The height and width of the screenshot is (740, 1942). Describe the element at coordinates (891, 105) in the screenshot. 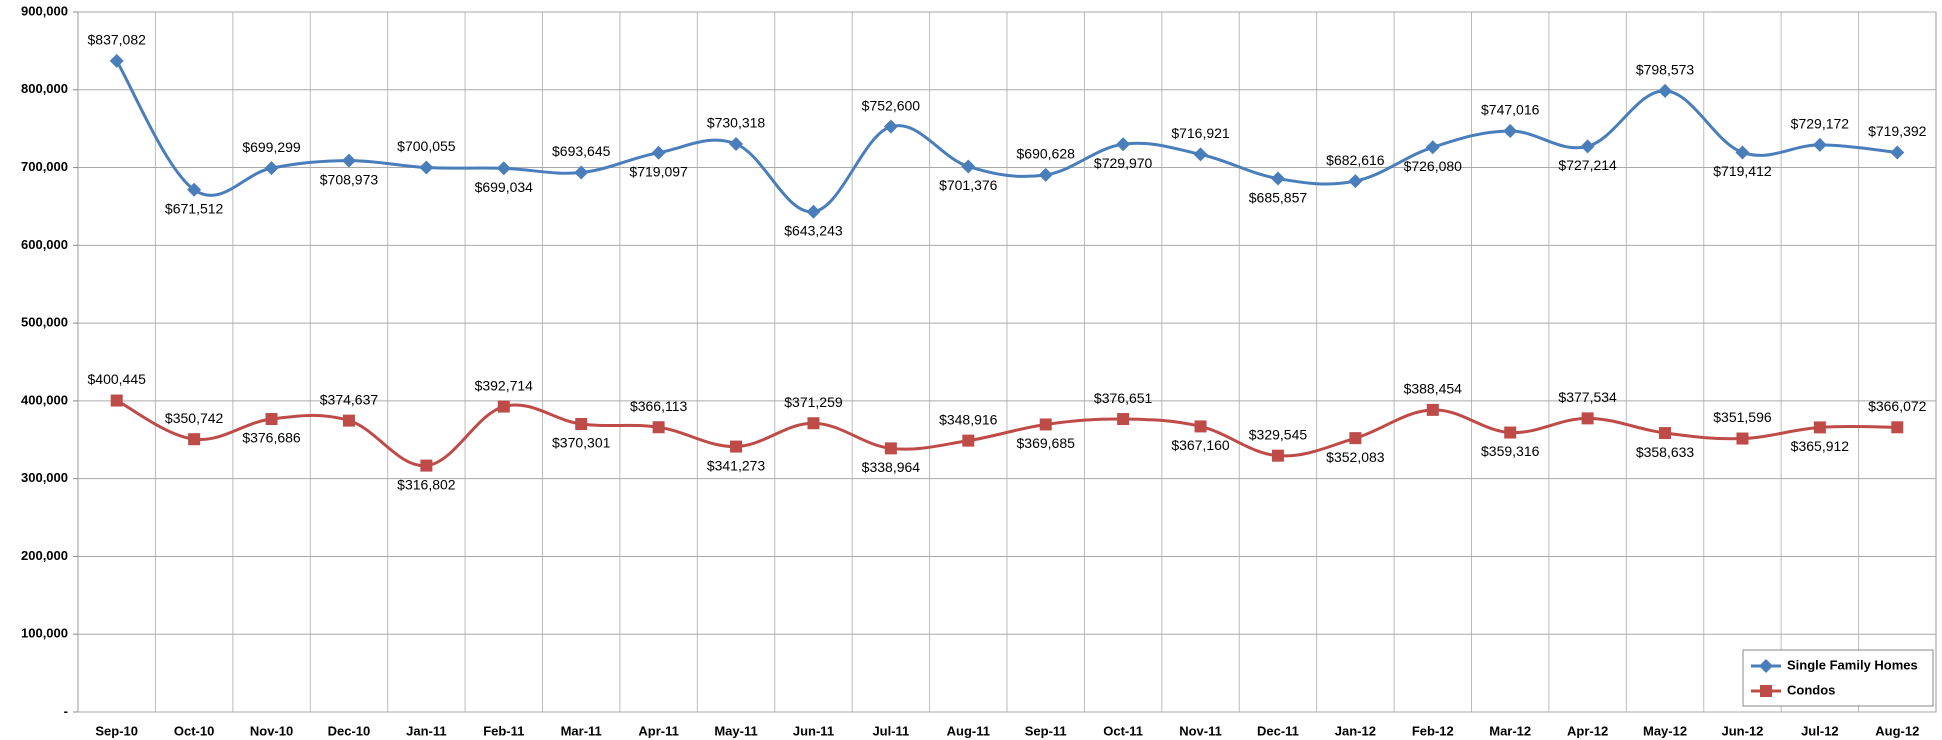

I see `data-label: $752,600` at that location.